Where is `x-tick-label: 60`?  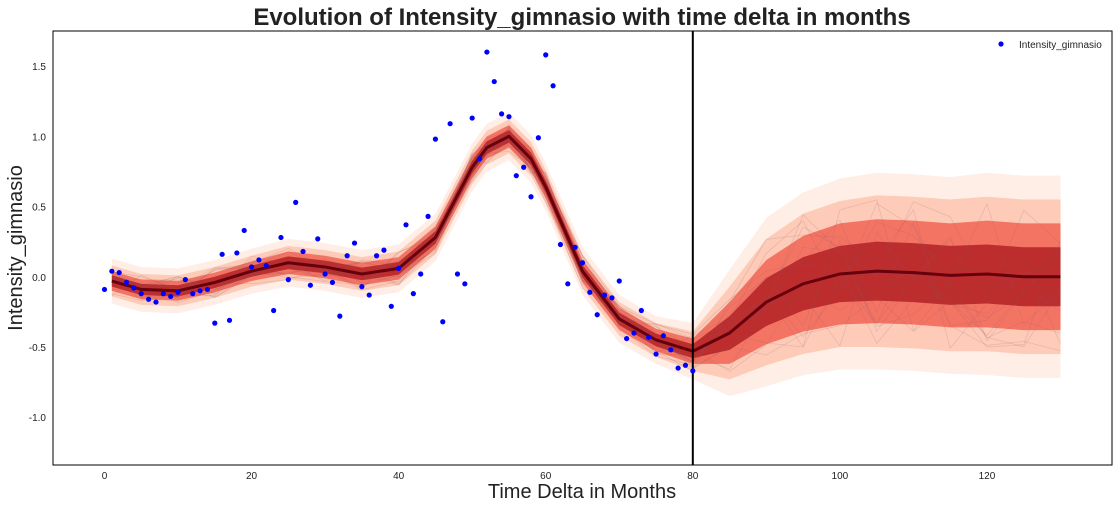 x-tick-label: 60 is located at coordinates (546, 476).